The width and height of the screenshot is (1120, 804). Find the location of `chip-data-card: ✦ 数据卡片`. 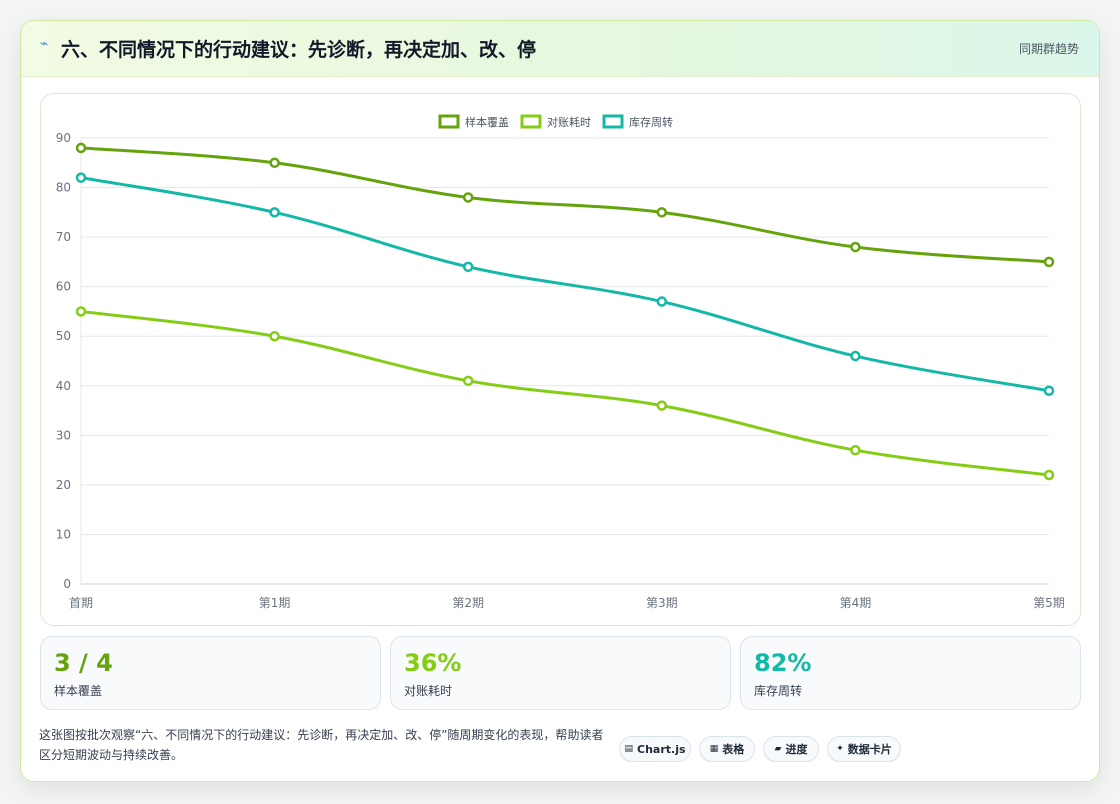

chip-data-card: ✦ 数据卡片 is located at coordinates (864, 749).